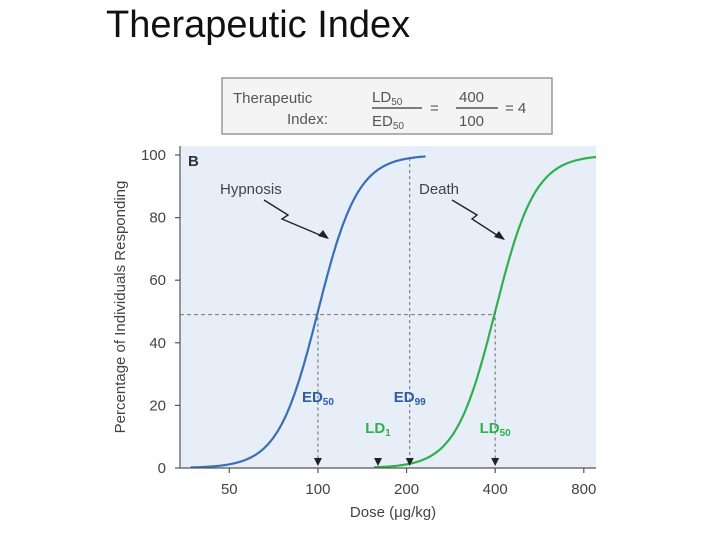 The width and height of the screenshot is (720, 540). I want to click on marker-arrow-ld50, so click(495, 462).